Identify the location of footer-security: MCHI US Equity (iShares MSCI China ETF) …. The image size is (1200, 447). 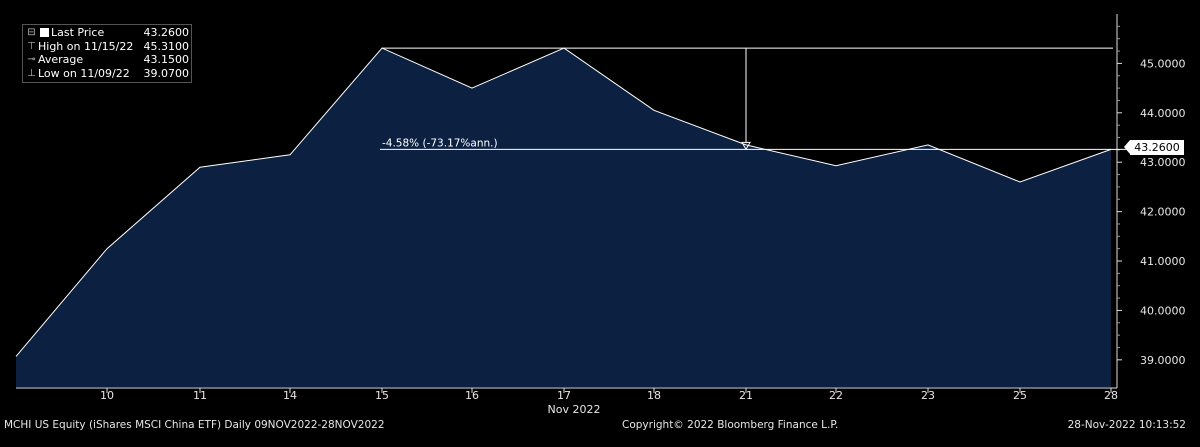
(194, 425).